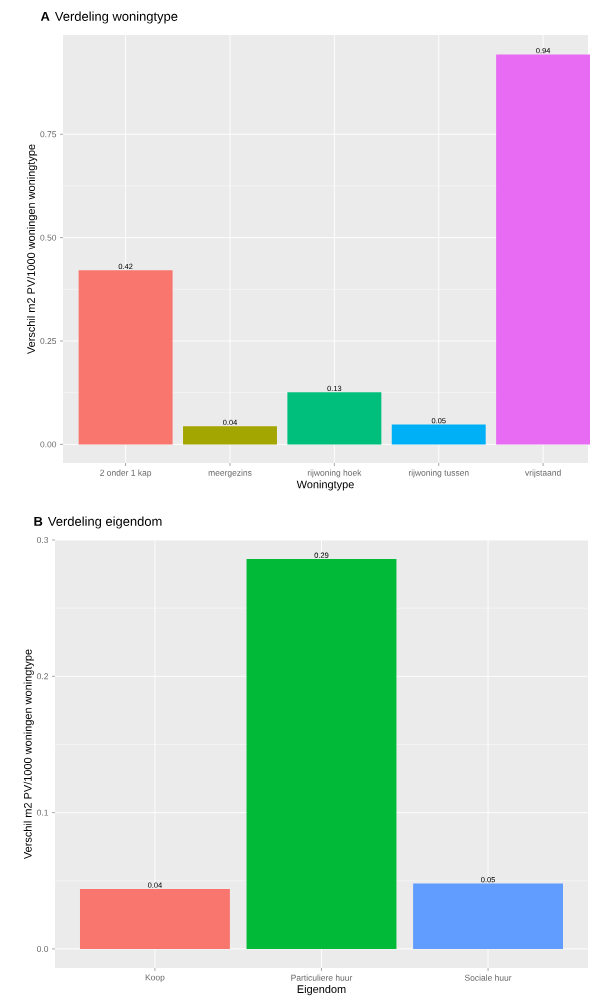  What do you see at coordinates (438, 473) in the screenshot?
I see `x-tick-label: rijwoning tussen` at bounding box center [438, 473].